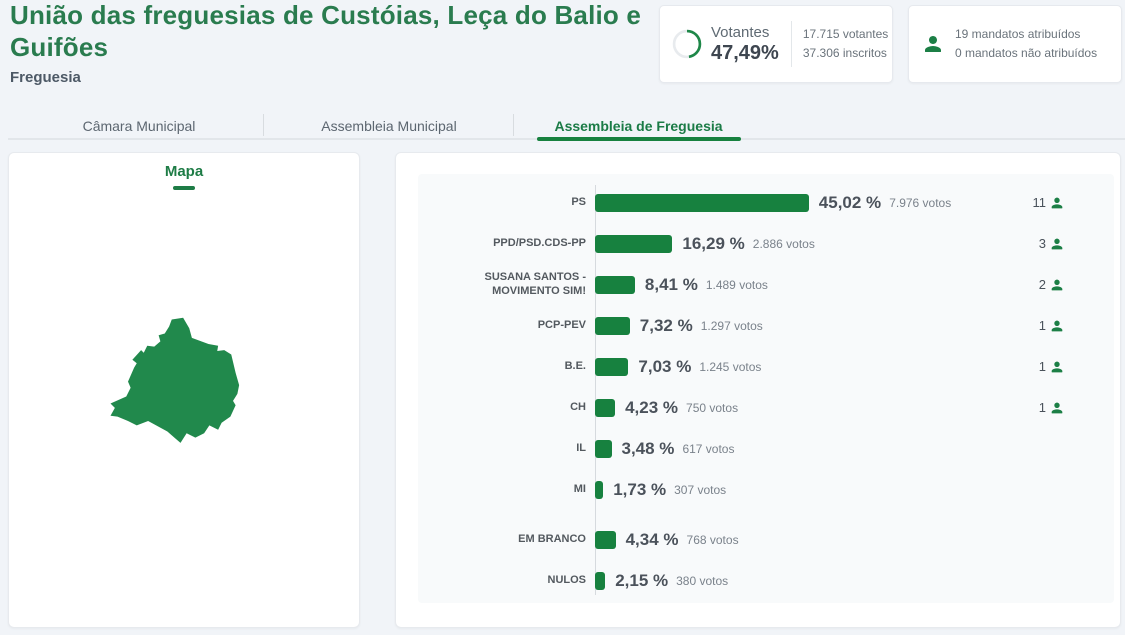 This screenshot has width=1125, height=635. What do you see at coordinates (640, 489) in the screenshot?
I see `percent-value: 1,73 %` at bounding box center [640, 489].